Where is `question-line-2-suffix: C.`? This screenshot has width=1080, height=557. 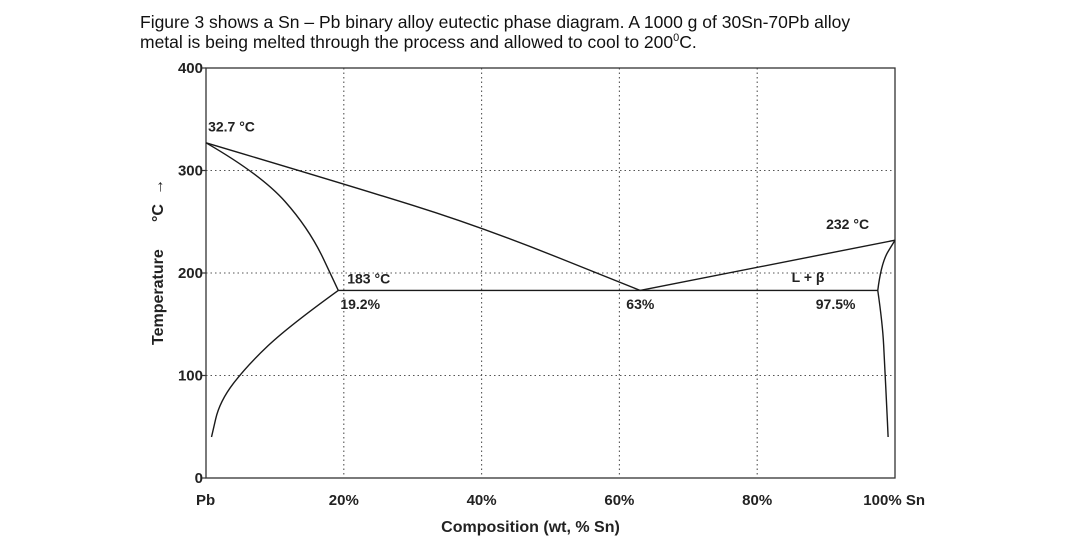
question-line-2-suffix: C. is located at coordinates (688, 42).